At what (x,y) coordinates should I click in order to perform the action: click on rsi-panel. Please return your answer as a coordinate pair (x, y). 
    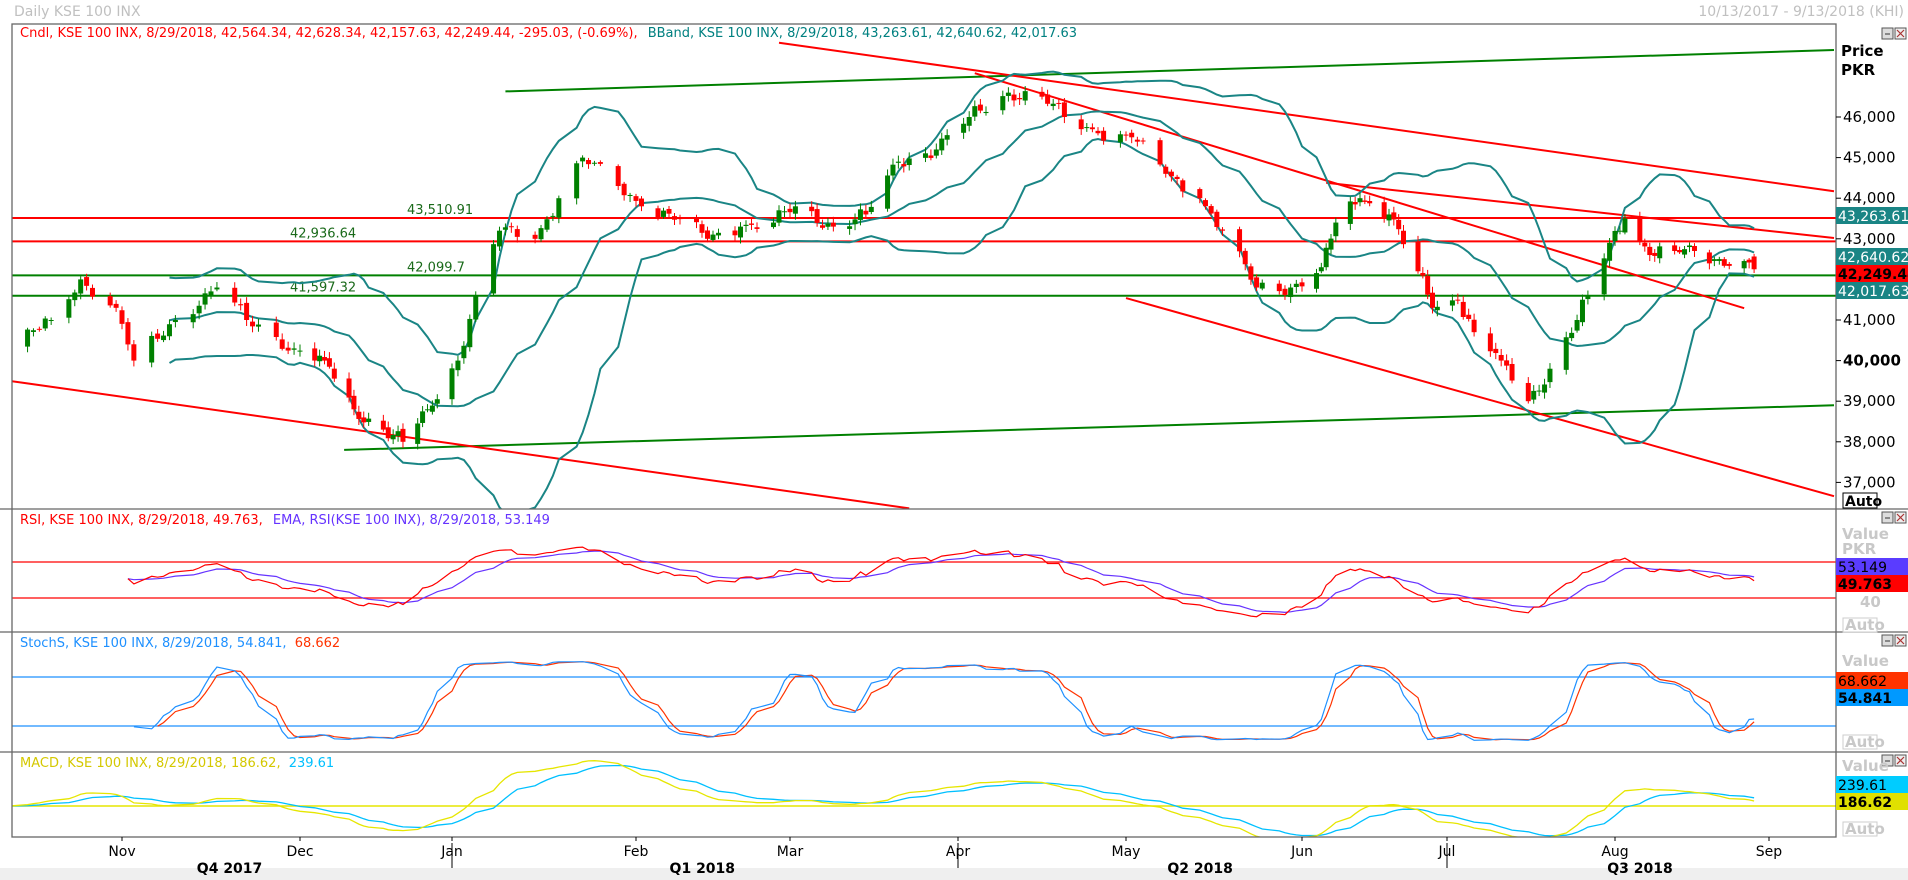
    Looking at the image, I should click on (924, 582).